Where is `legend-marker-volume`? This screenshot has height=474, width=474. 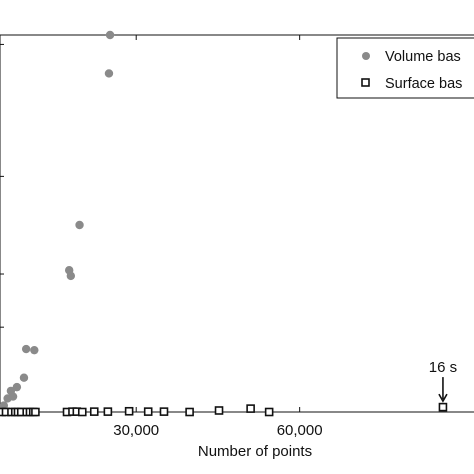 legend-marker-volume is located at coordinates (366, 56).